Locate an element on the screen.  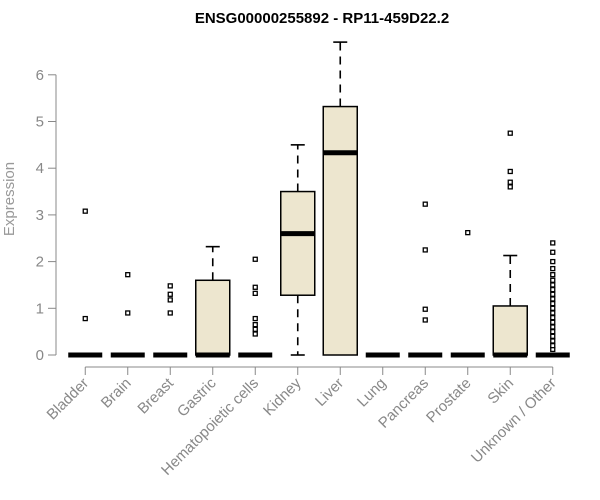
box-bladder is located at coordinates (85, 283).